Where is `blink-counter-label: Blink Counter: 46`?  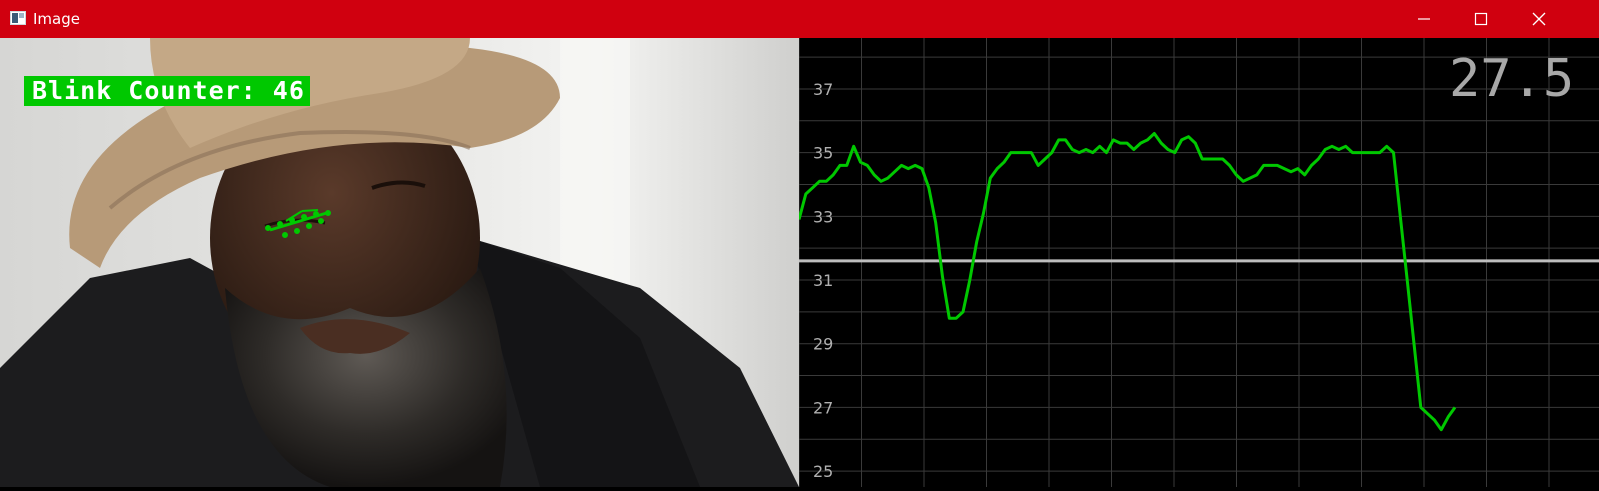 blink-counter-label: Blink Counter: 46 is located at coordinates (168, 90).